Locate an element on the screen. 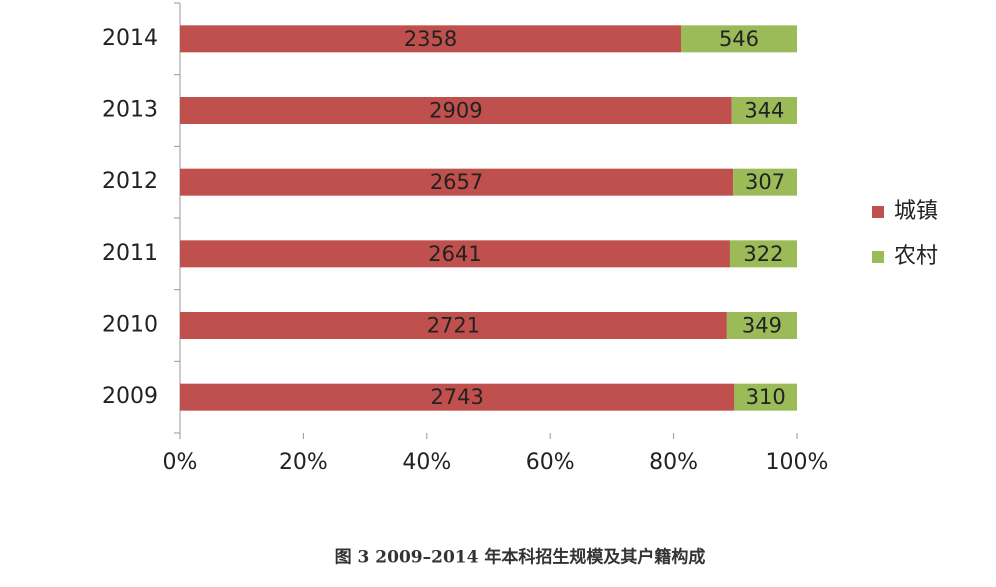  x-tick-label: 40% is located at coordinates (426, 462).